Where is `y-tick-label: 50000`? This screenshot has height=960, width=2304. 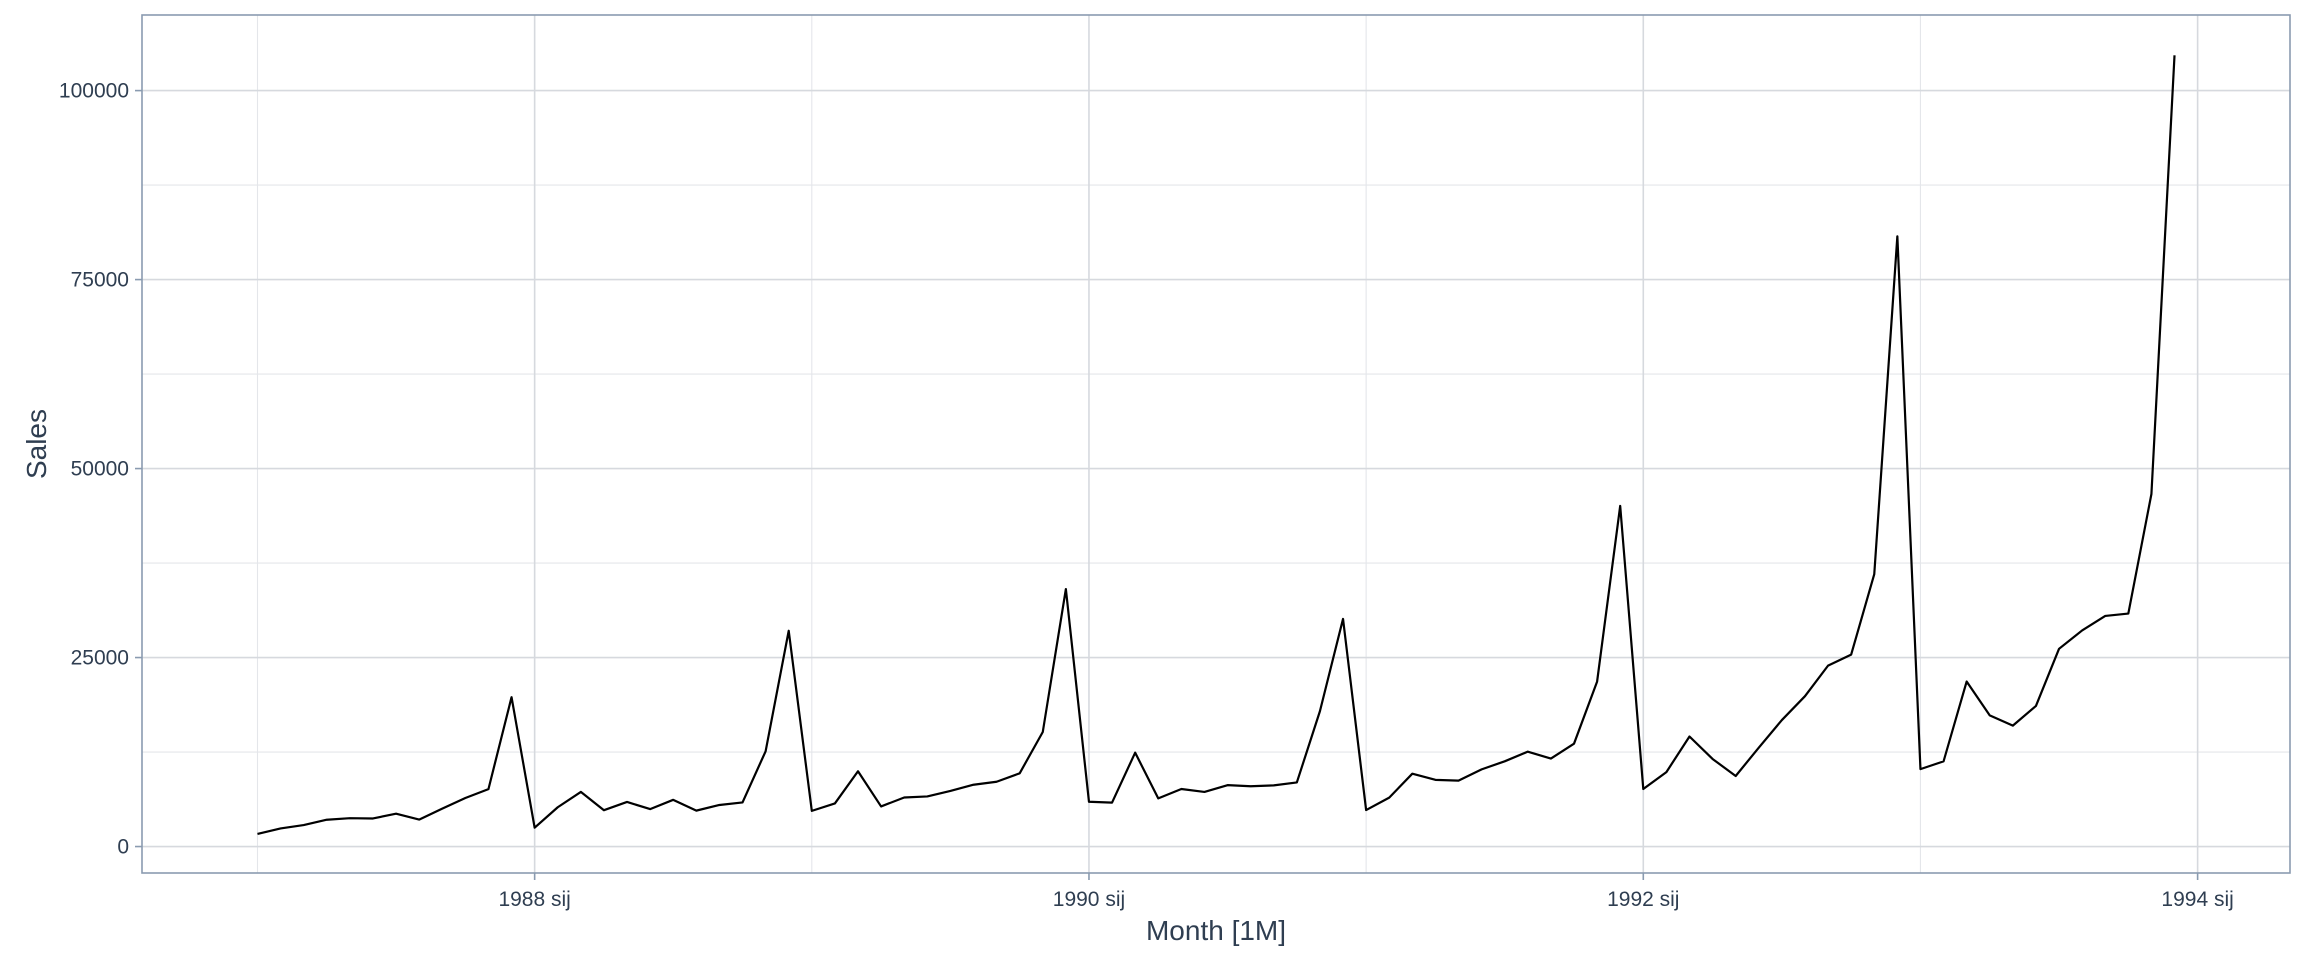
y-tick-label: 50000 is located at coordinates (100, 469).